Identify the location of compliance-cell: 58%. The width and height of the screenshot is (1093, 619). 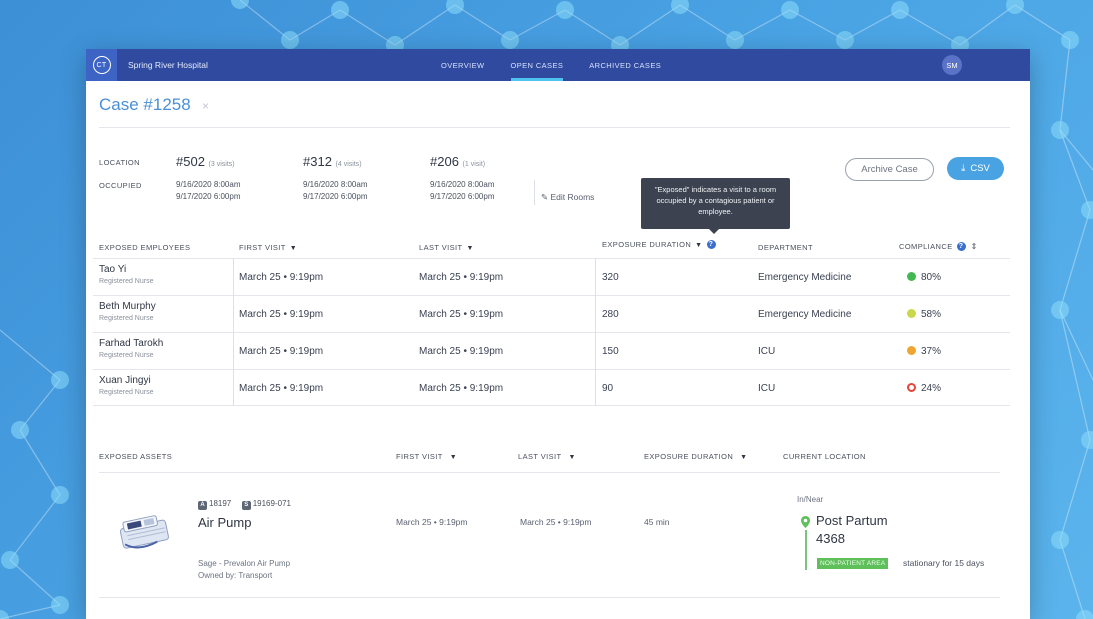
(924, 314).